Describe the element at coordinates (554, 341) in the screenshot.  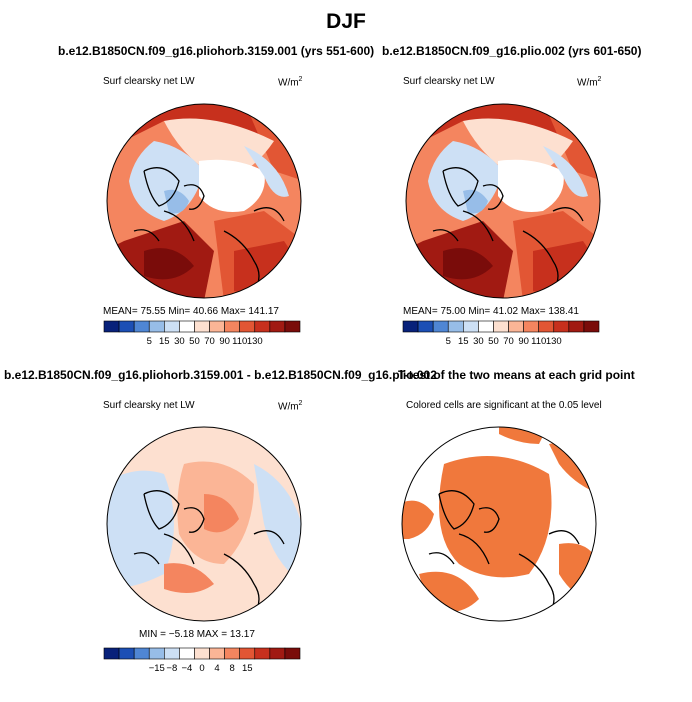
I see `panel2-colorbar-tick-label: 130` at that location.